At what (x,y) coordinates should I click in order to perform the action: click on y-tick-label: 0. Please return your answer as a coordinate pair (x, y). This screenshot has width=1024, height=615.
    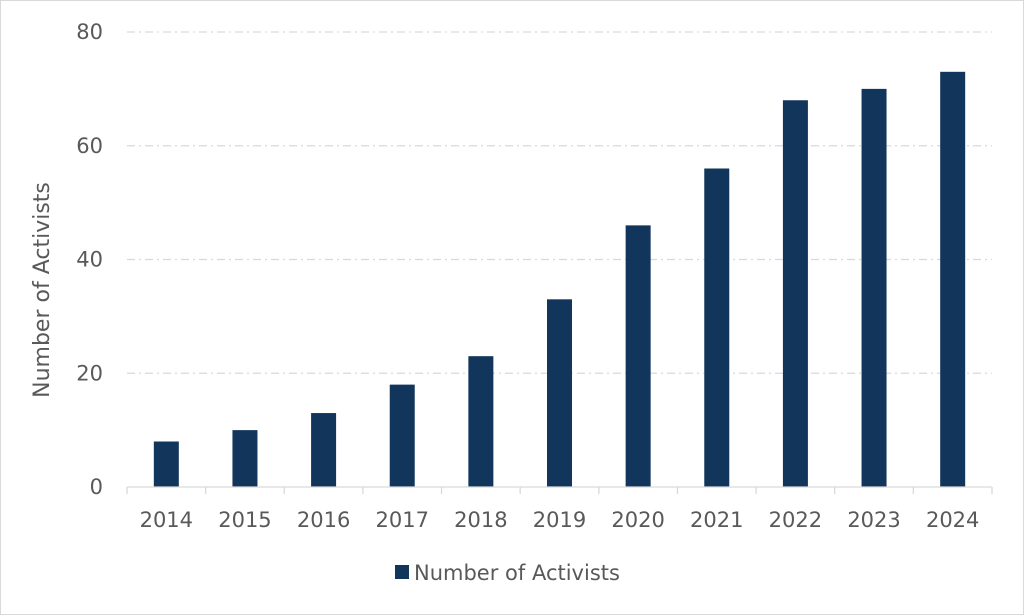
    Looking at the image, I should click on (96, 487).